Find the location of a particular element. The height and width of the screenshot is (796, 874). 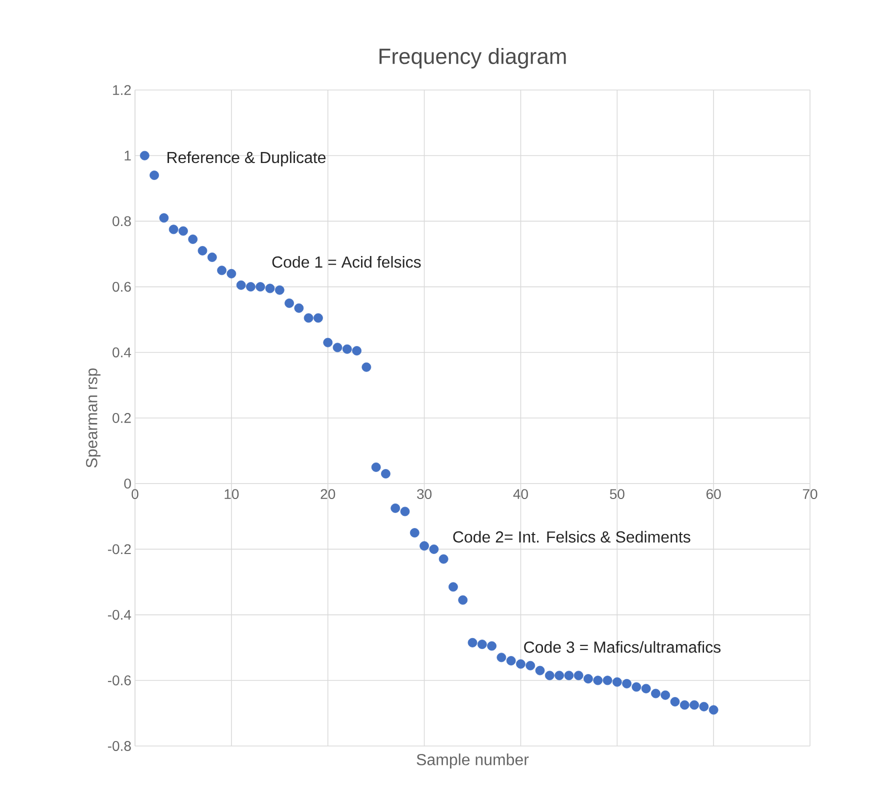

x-tick-label: 70 is located at coordinates (810, 494).